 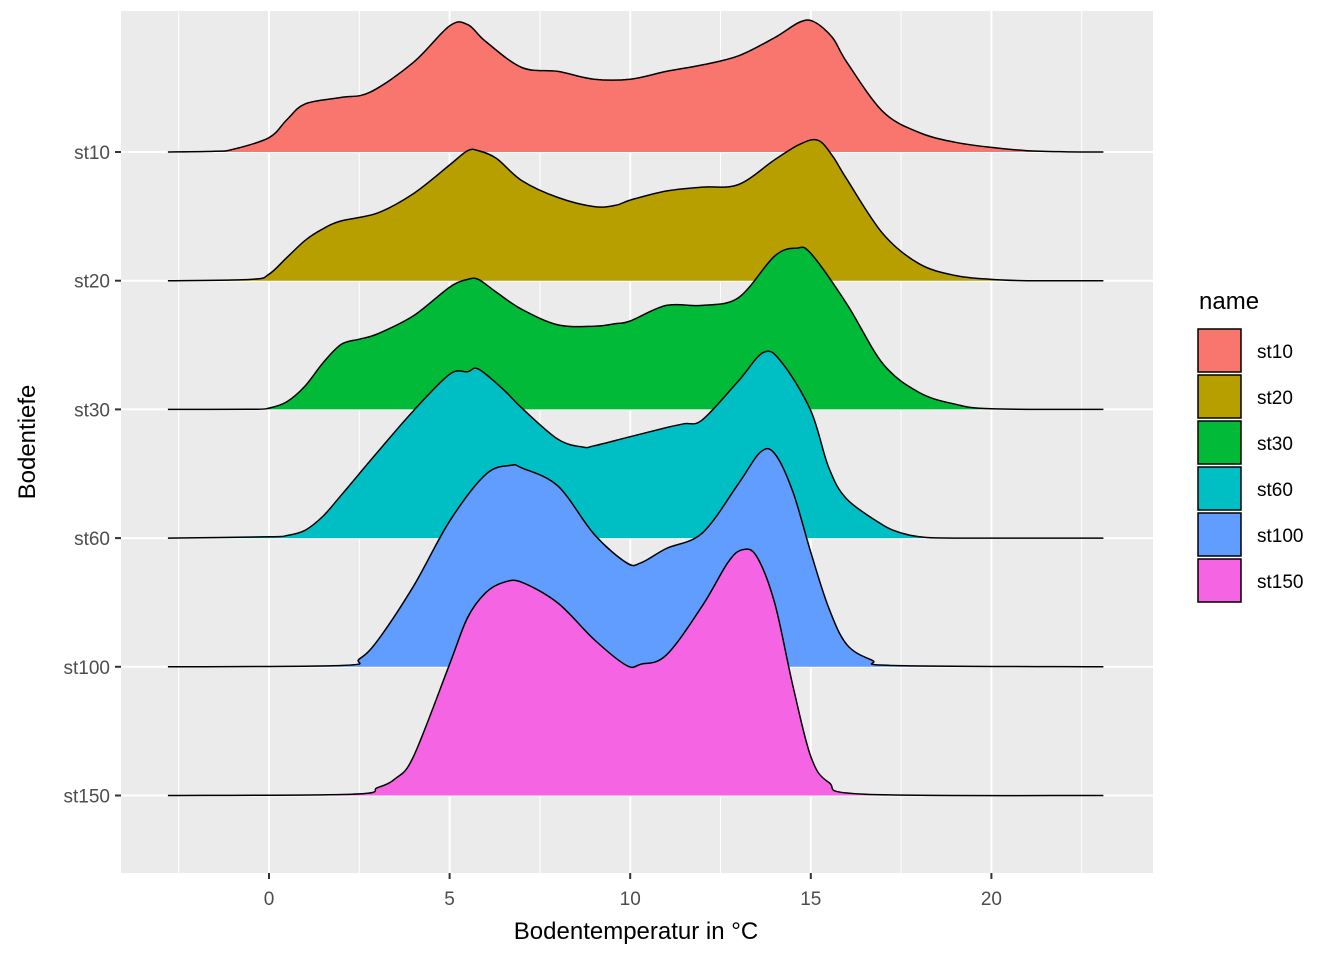 What do you see at coordinates (87, 797) in the screenshot?
I see `y-tick-label: st150` at bounding box center [87, 797].